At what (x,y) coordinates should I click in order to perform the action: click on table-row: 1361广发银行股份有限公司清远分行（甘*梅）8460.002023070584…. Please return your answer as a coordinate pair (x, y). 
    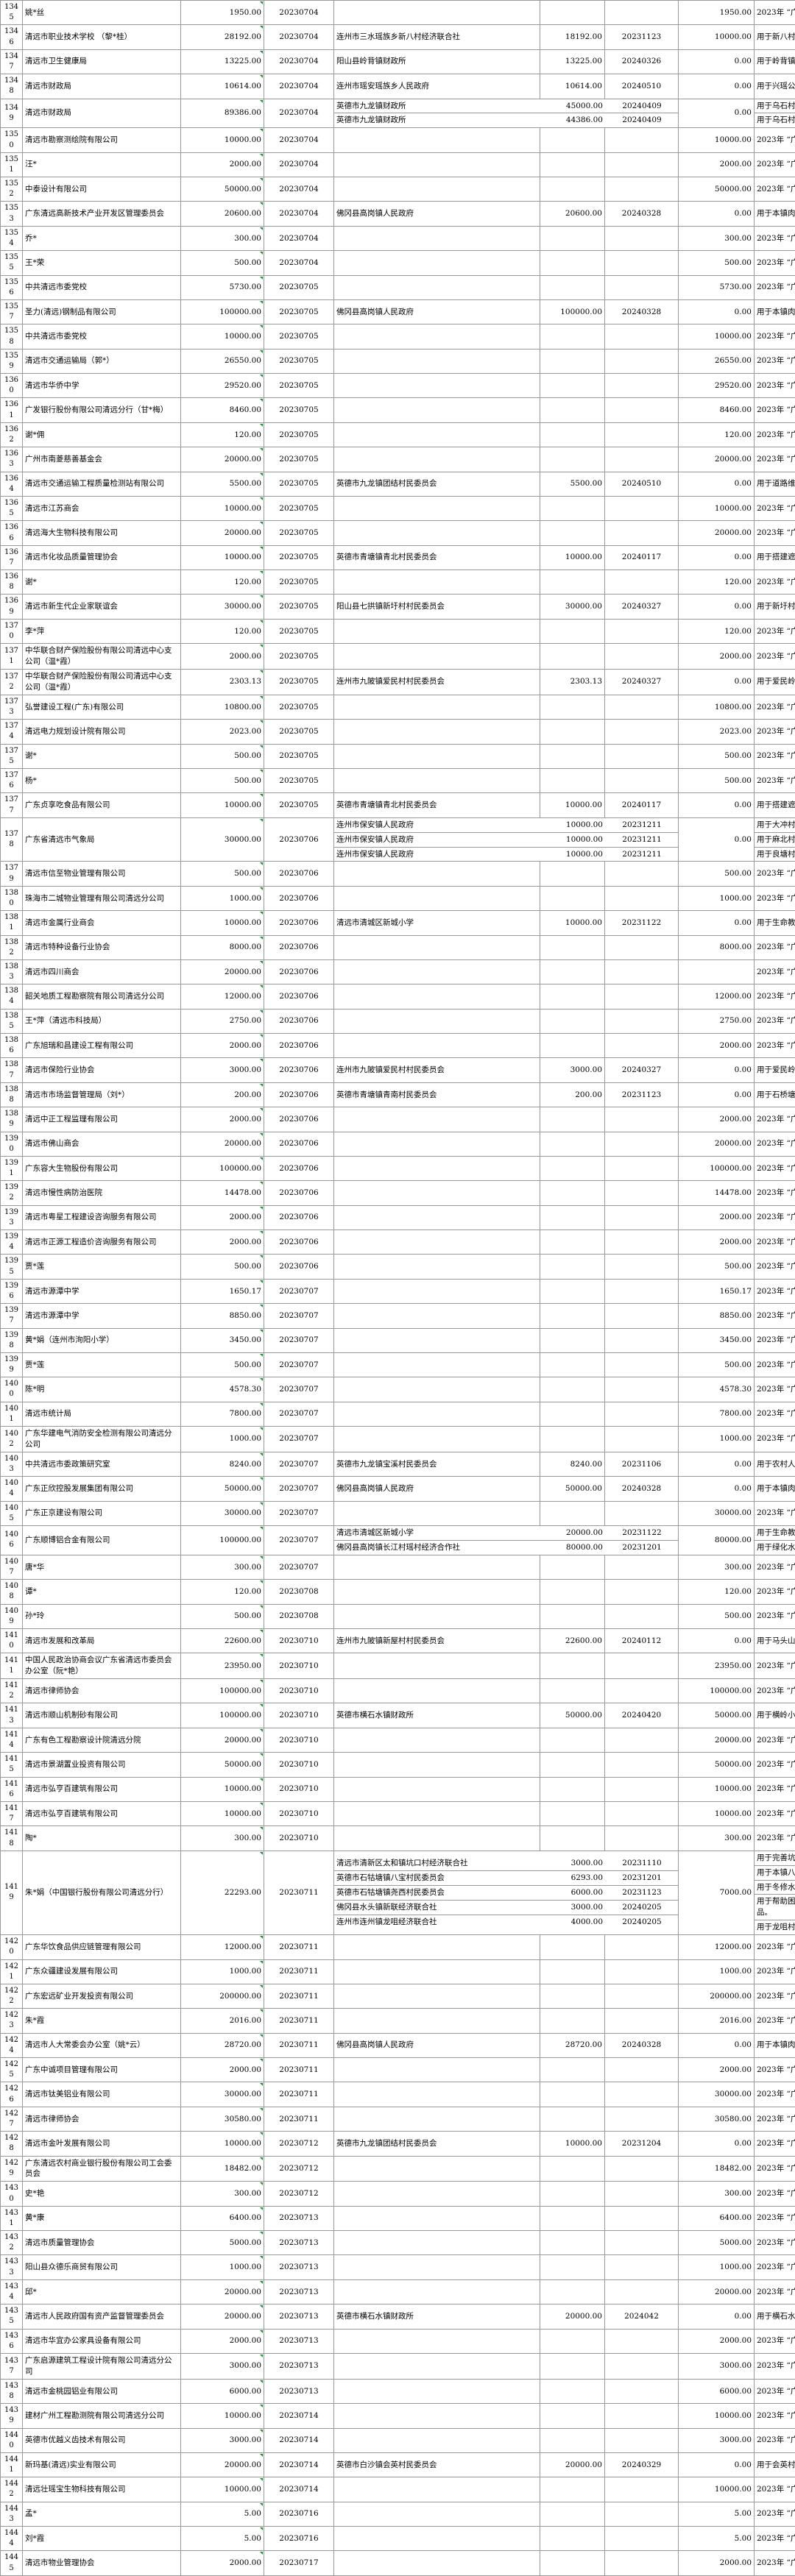
    Looking at the image, I should click on (398, 410).